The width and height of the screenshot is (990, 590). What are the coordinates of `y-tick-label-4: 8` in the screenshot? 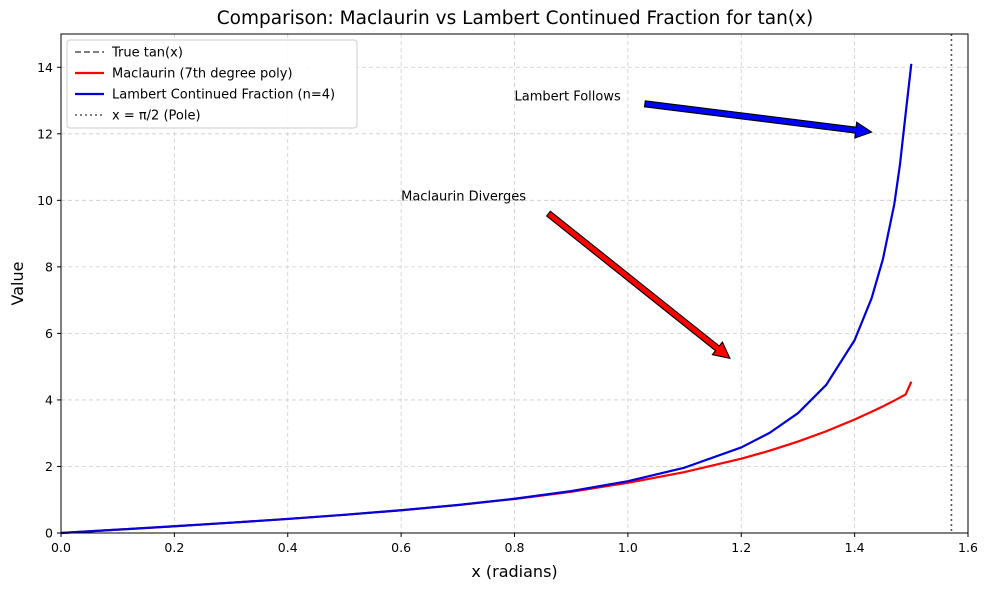 It's located at (49, 266).